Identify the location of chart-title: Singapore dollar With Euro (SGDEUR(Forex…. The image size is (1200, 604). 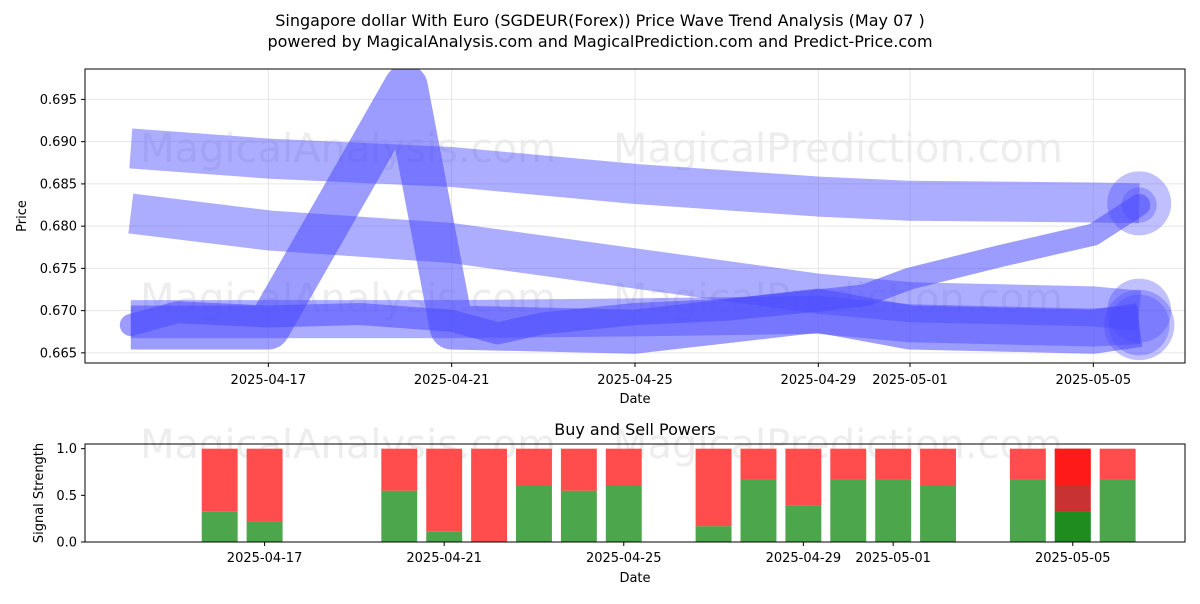
(600, 20).